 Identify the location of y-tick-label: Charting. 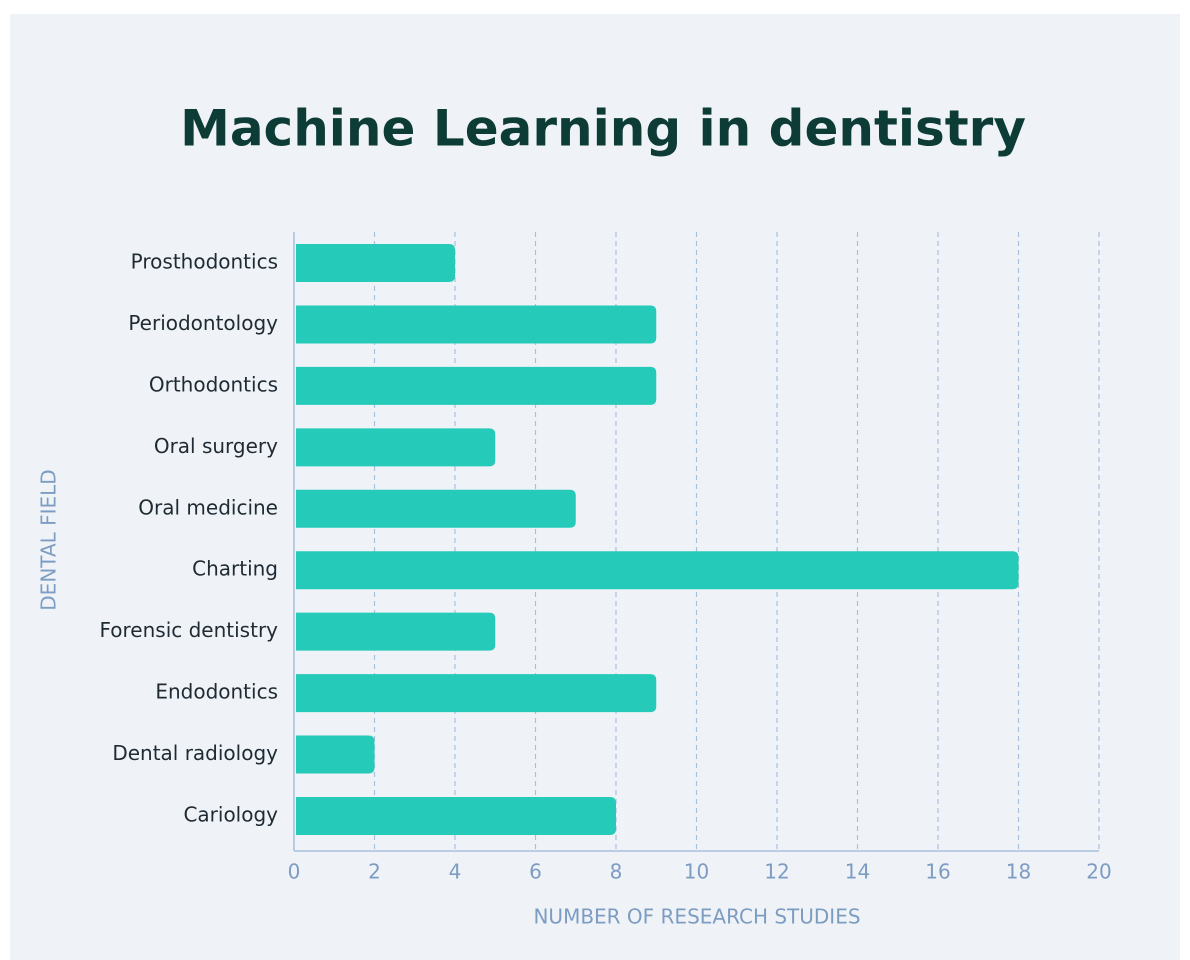
(235, 569).